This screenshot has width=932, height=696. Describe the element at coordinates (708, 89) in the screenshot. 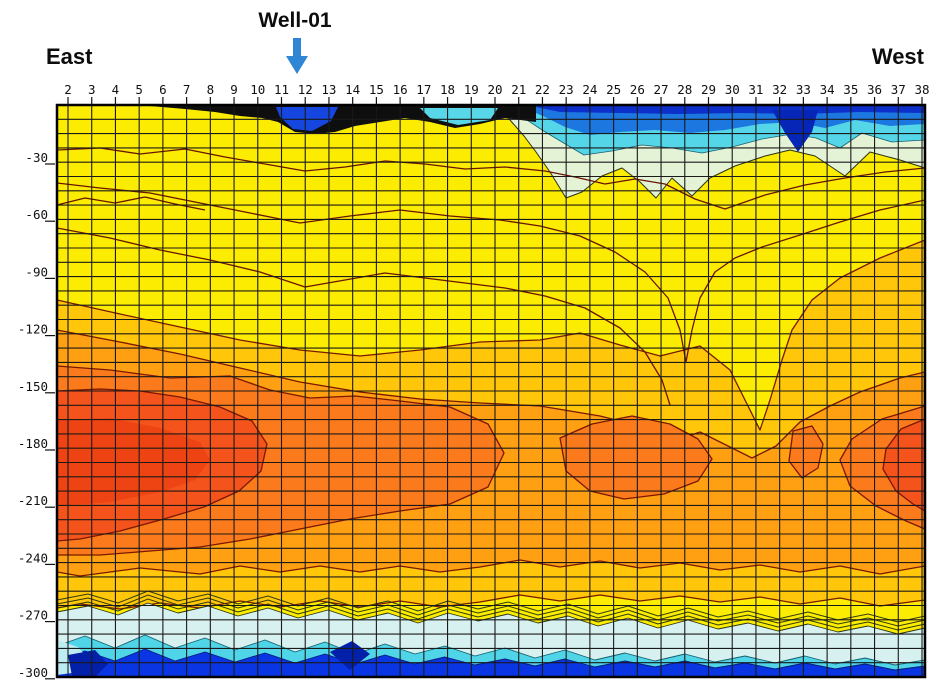

I see `x-tick-label: 29` at that location.